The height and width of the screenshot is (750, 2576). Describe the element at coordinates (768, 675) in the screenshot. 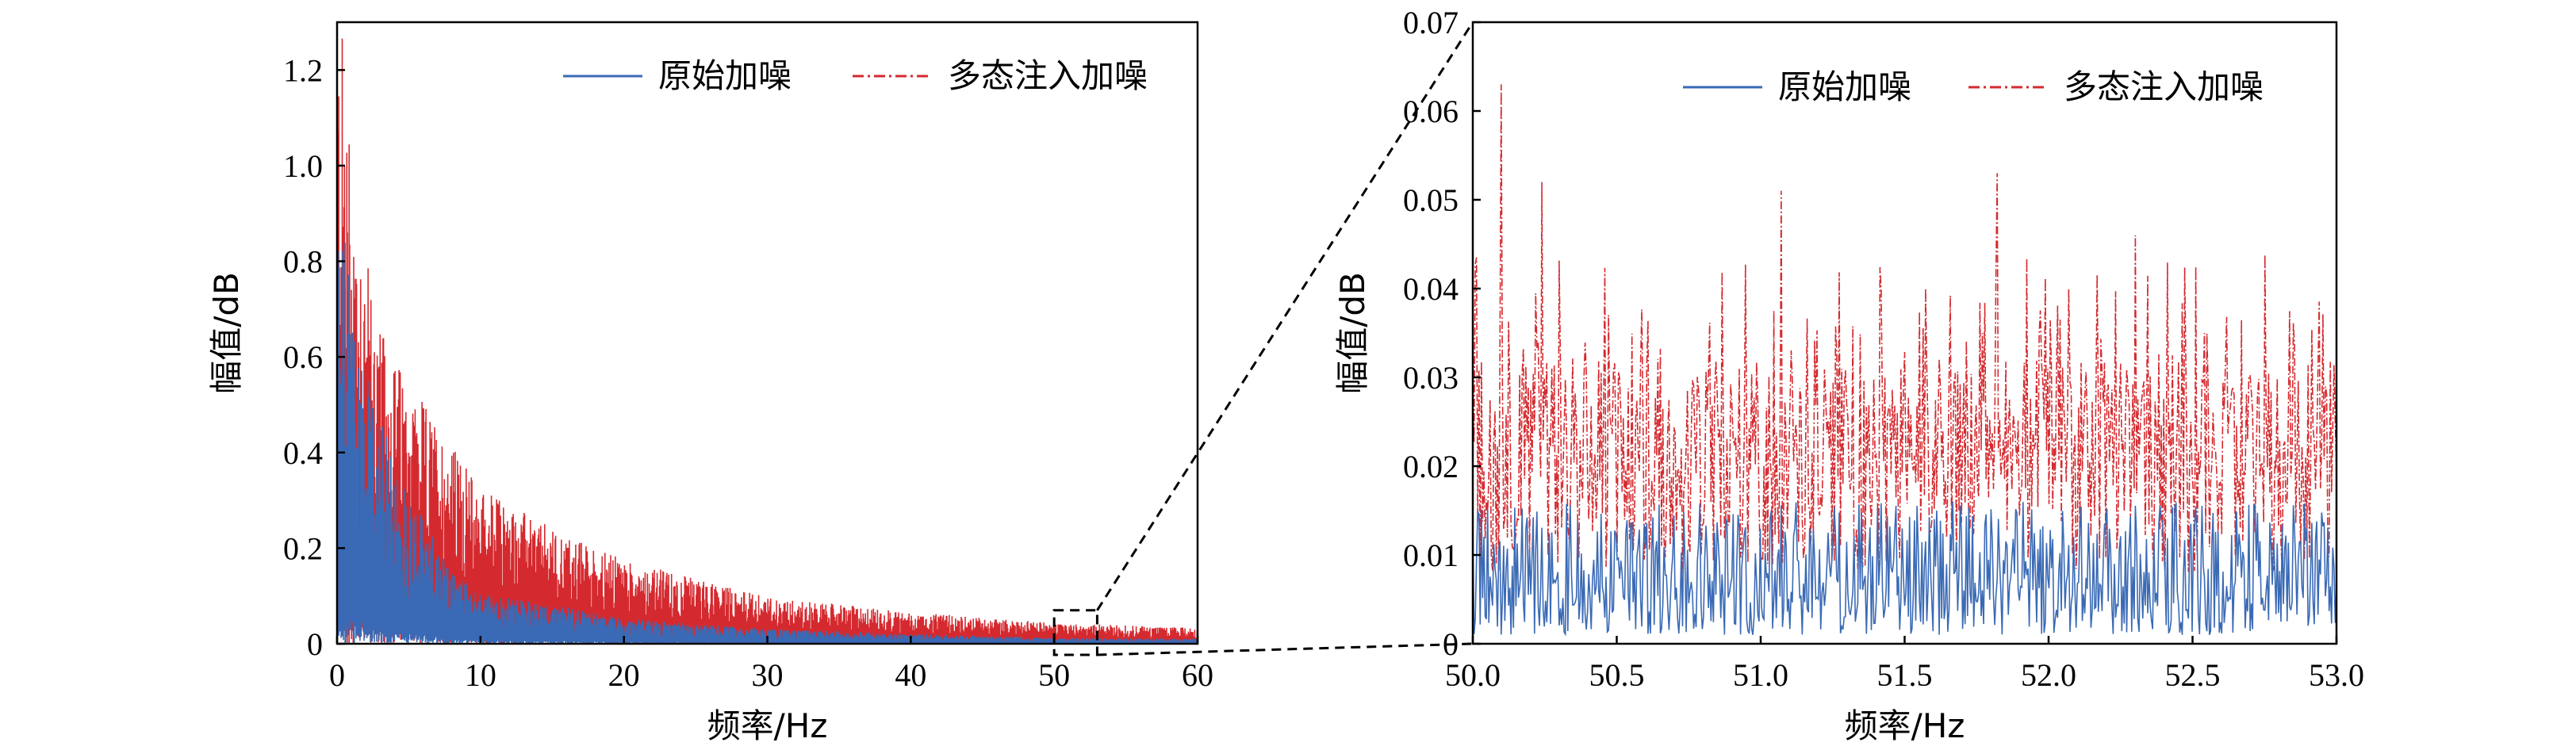

I see `left-x-tick-label: 30` at that location.